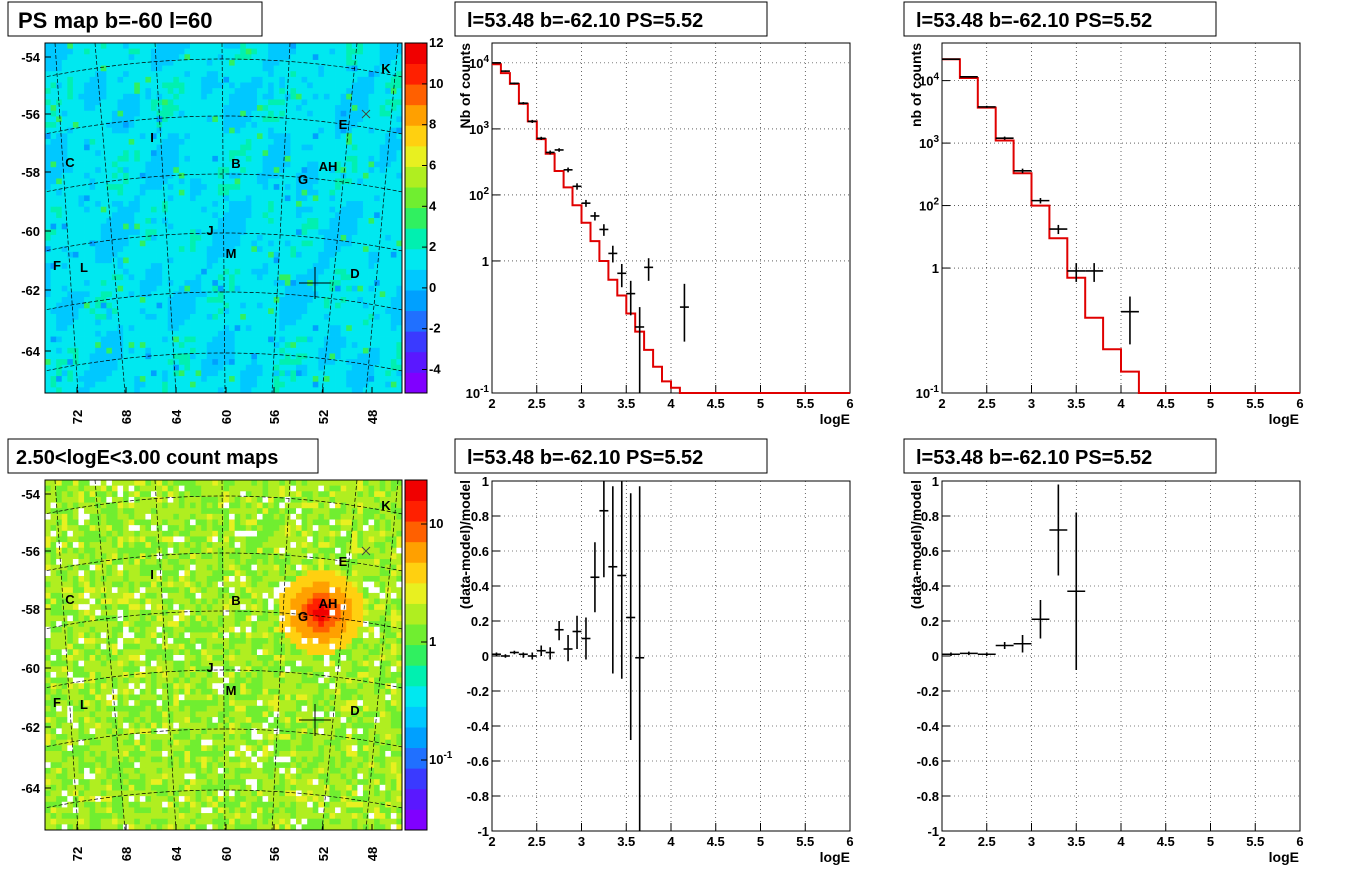 Image resolution: width=1348 pixels, height=876 pixels. What do you see at coordinates (335, 204) in the screenshot?
I see `ps-map-markers` at bounding box center [335, 204].